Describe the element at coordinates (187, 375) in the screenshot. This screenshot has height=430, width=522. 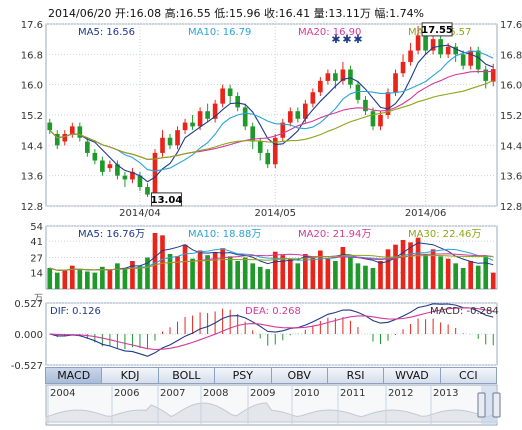
I see `tab-boll: BOLL` at that location.